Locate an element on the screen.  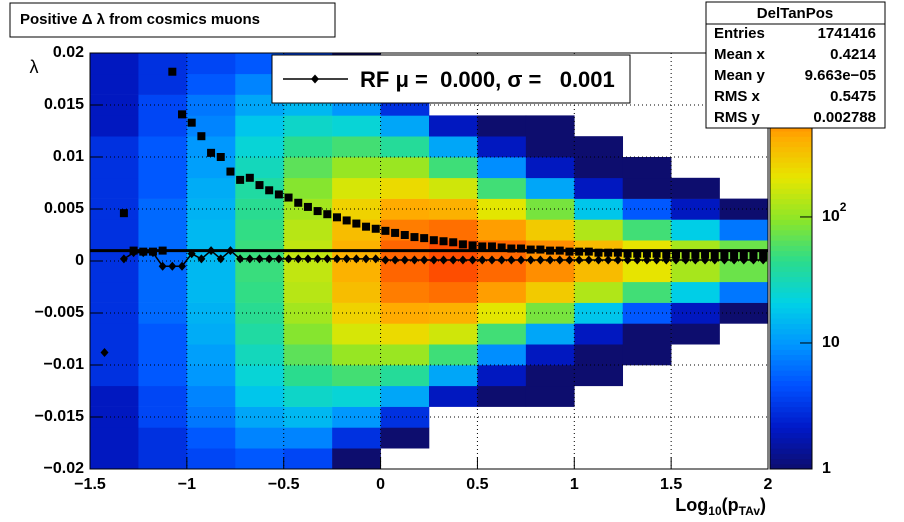
label-text: (p is located at coordinates (730, 505).